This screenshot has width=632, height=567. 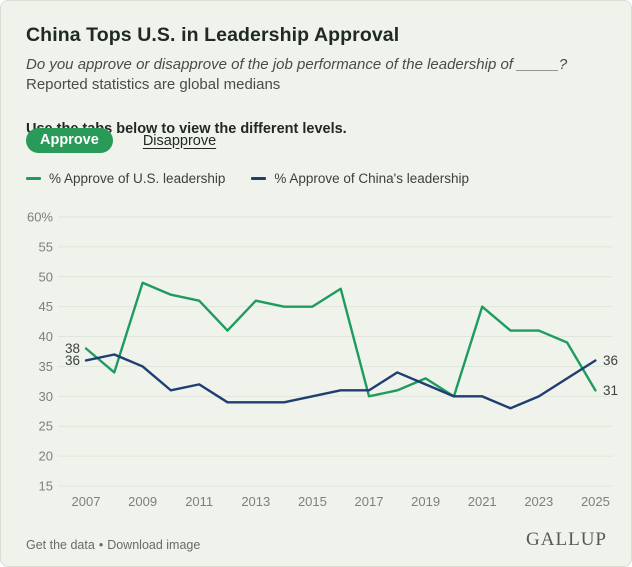 What do you see at coordinates (121, 140) in the screenshot?
I see `level-tabs: Approve Disapprove` at bounding box center [121, 140].